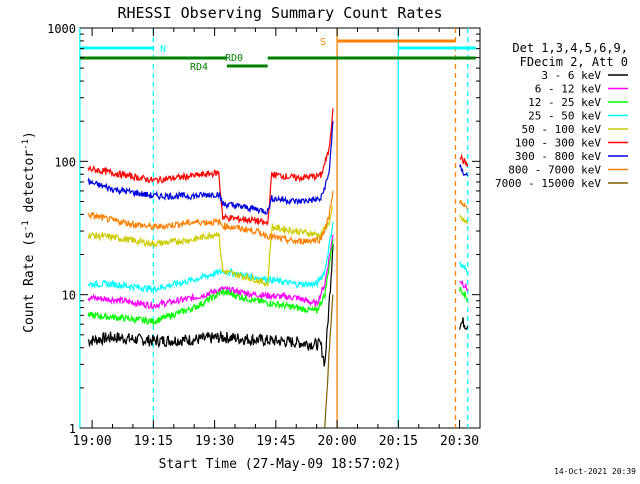 The image size is (640, 484). What do you see at coordinates (69, 296) in the screenshot?
I see `y-tick-label-2: 10` at bounding box center [69, 296].